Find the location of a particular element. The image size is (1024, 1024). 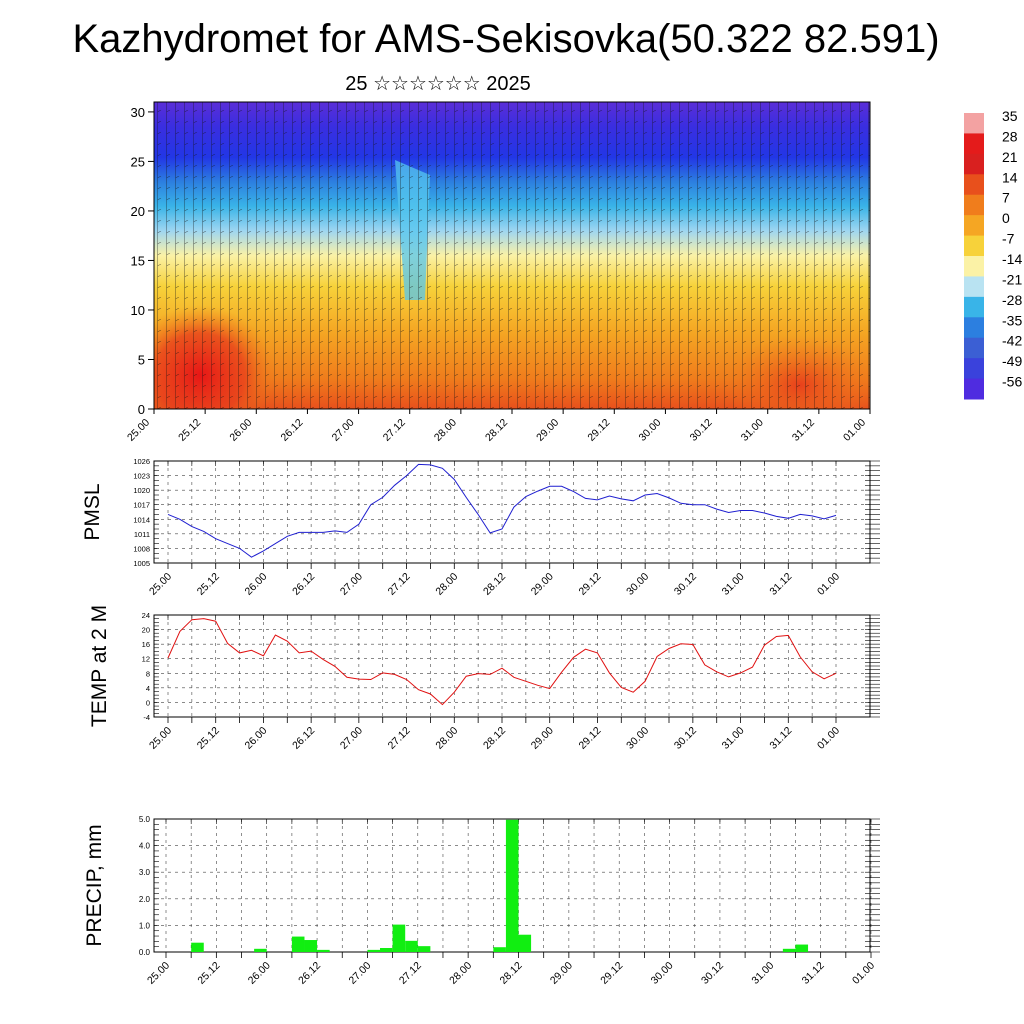

colorbar-label: -49 is located at coordinates (1012, 361).